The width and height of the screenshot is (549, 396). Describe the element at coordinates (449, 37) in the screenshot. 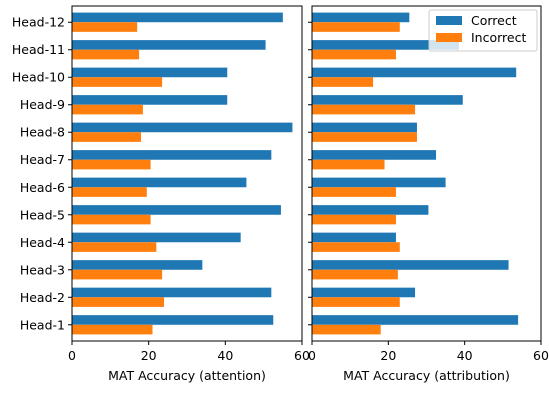

I see `legend-swatch-incorrect` at that location.